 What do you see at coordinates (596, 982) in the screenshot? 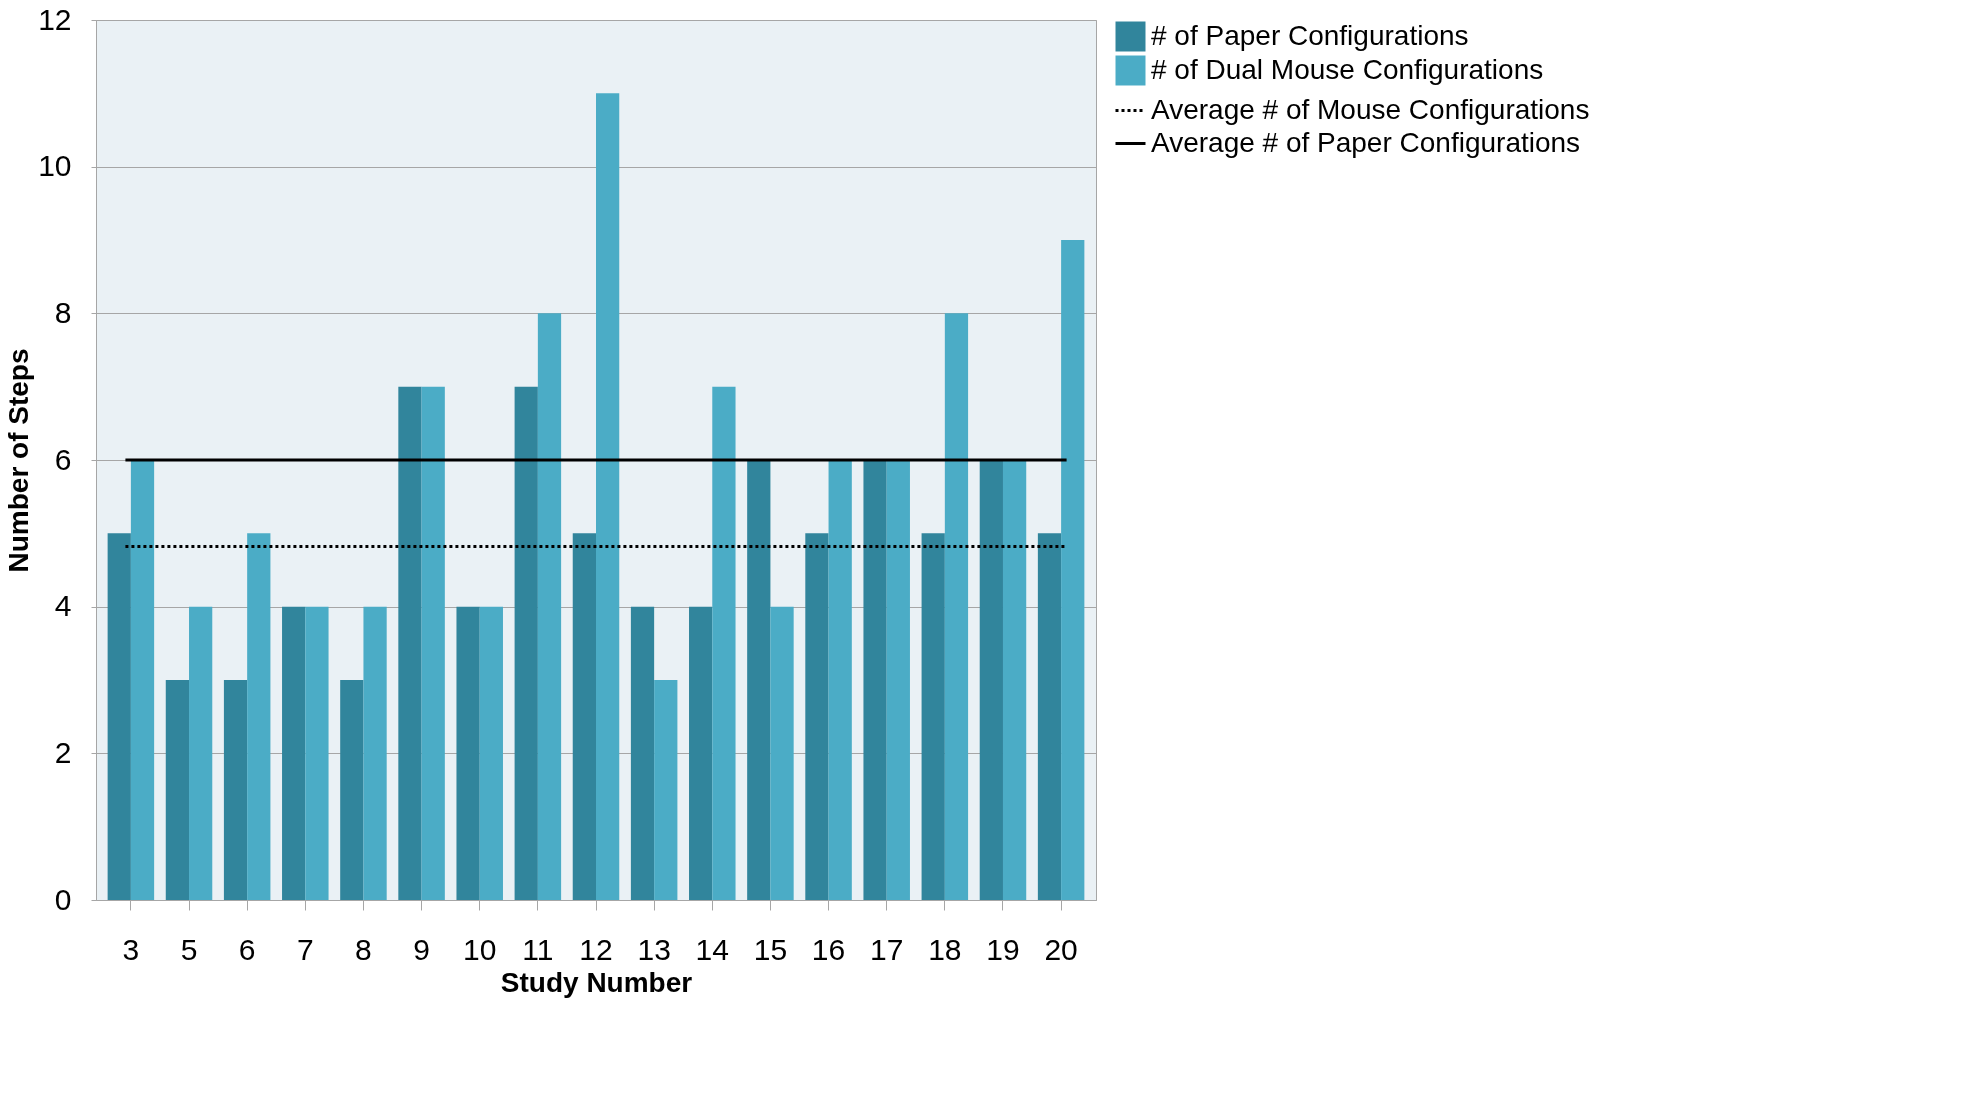
I see `x-axis-title: Study Number` at bounding box center [596, 982].